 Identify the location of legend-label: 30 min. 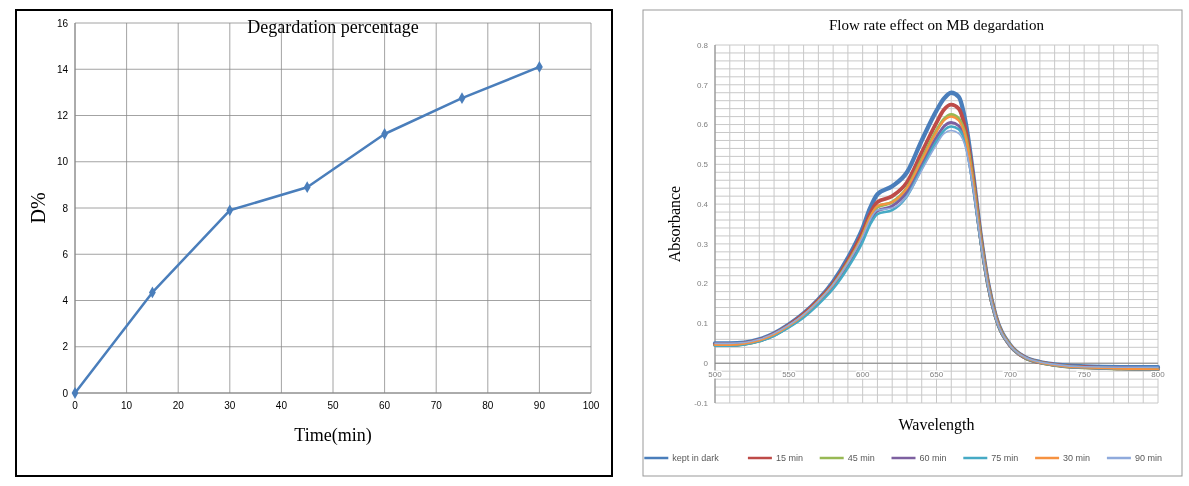
(1077, 458).